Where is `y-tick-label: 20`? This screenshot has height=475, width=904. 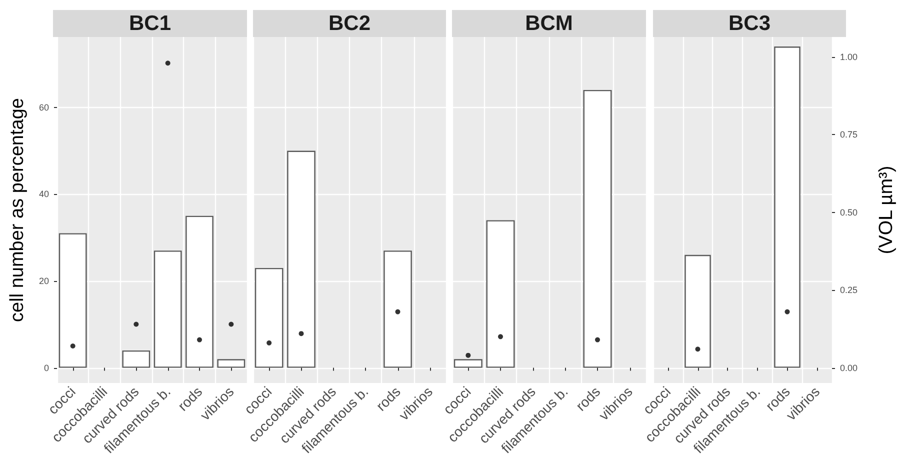
y-tick-label: 20 is located at coordinates (43, 281).